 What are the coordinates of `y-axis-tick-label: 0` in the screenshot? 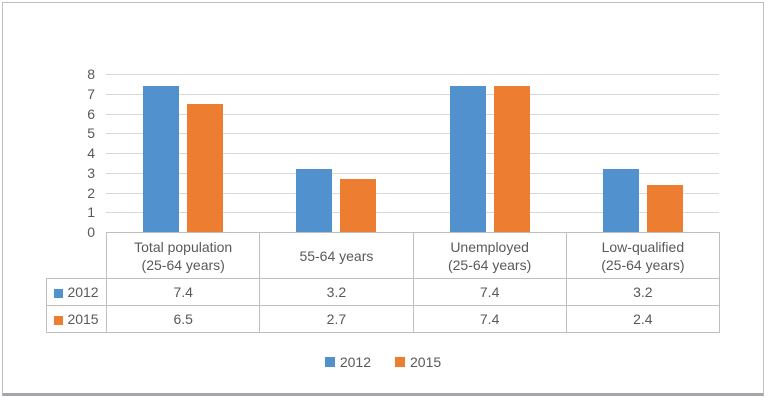 It's located at (91, 232).